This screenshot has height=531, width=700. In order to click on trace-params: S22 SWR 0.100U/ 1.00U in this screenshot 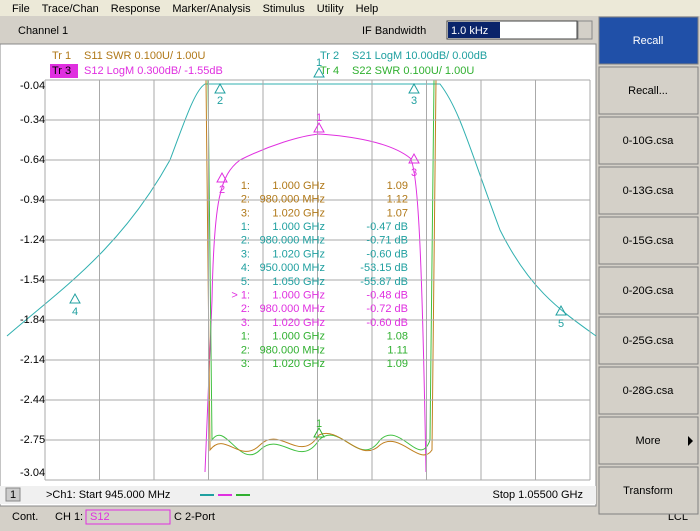, I will do `click(413, 71)`.